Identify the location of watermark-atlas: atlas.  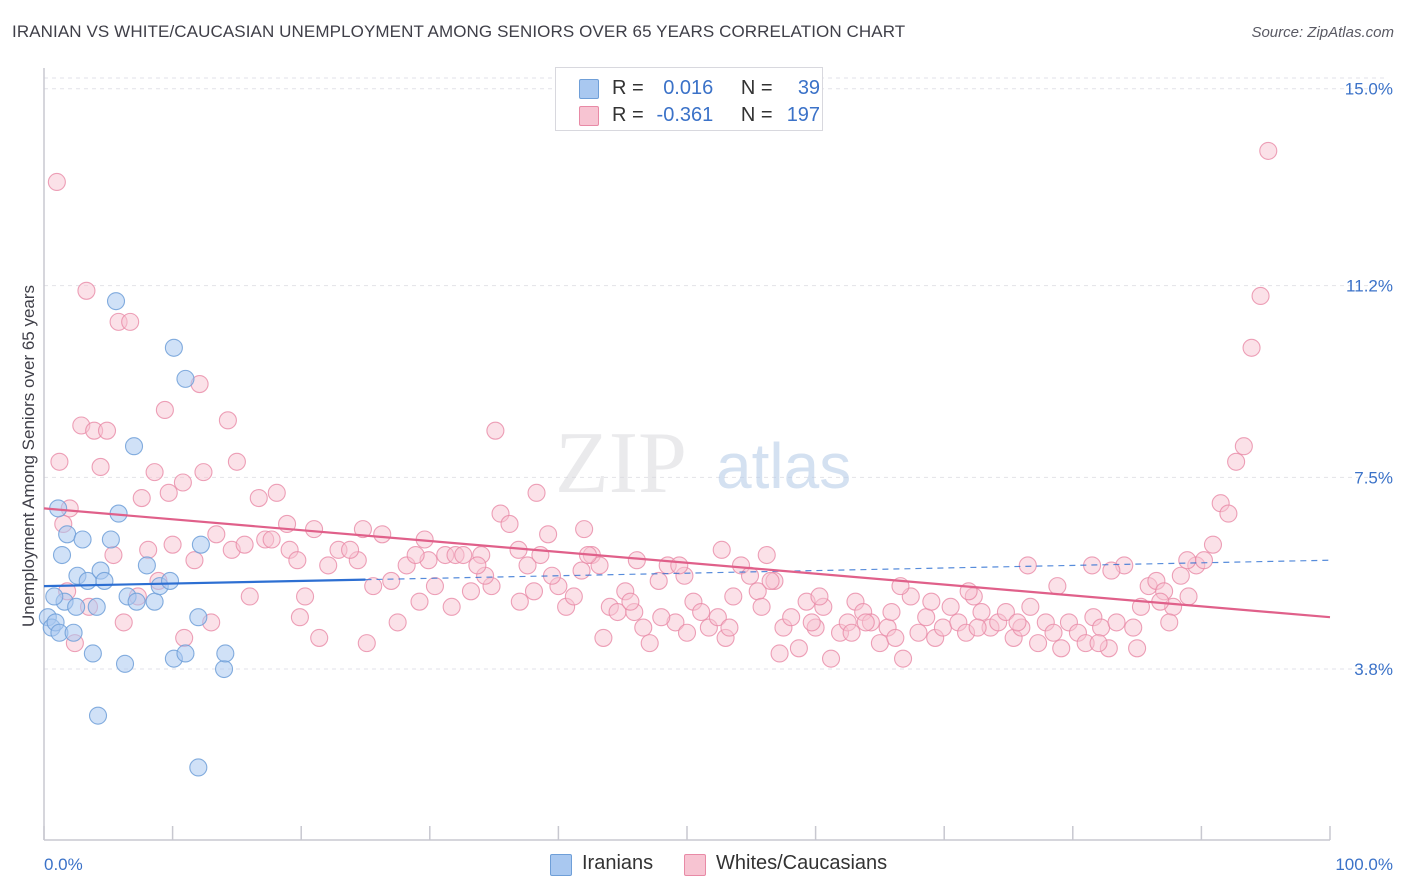
(783, 466).